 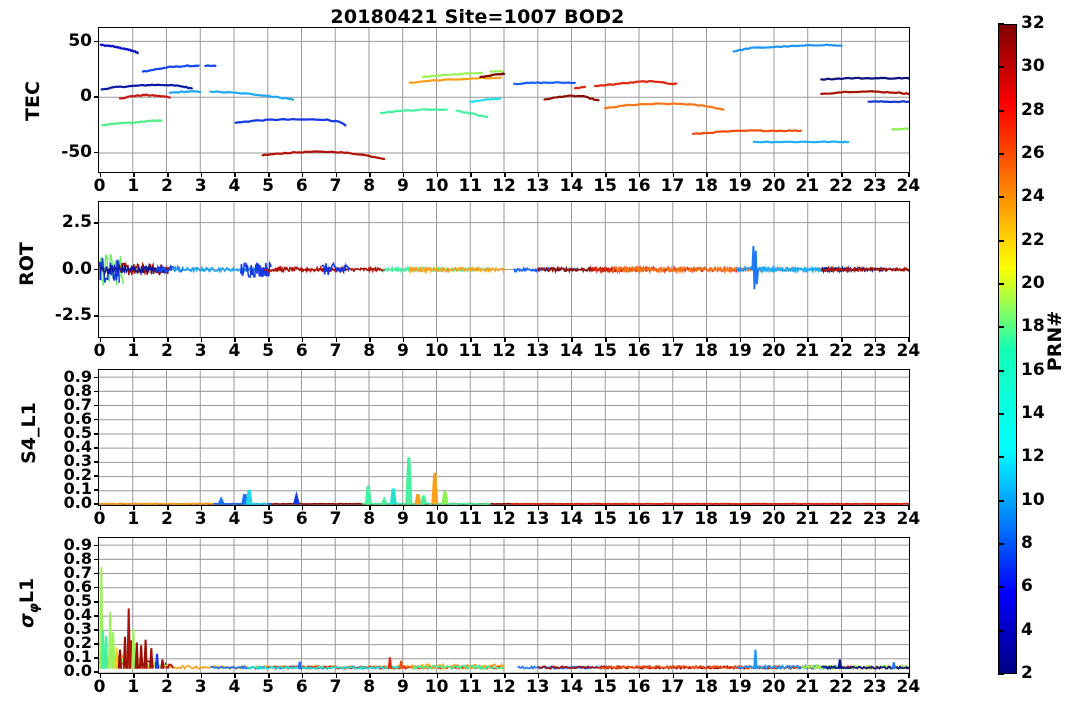 What do you see at coordinates (234, 351) in the screenshot?
I see `p2-xtick-label: 4` at bounding box center [234, 351].